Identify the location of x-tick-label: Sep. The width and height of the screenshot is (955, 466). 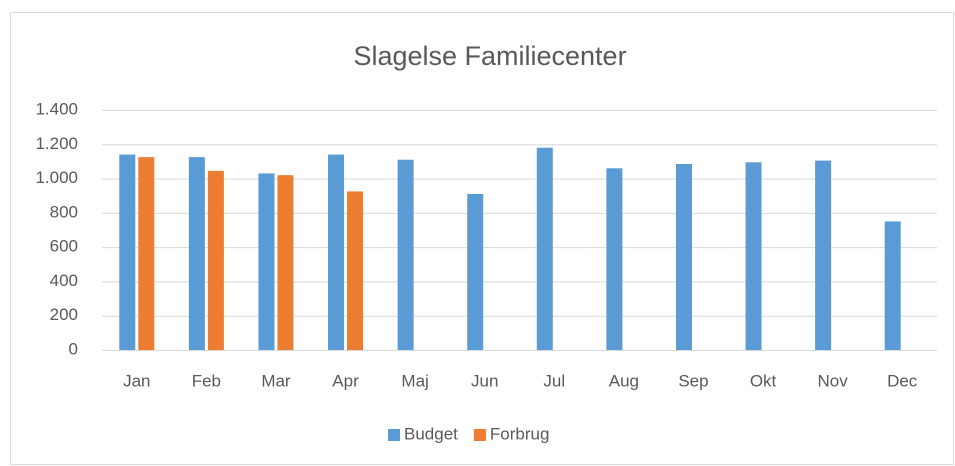
(693, 380).